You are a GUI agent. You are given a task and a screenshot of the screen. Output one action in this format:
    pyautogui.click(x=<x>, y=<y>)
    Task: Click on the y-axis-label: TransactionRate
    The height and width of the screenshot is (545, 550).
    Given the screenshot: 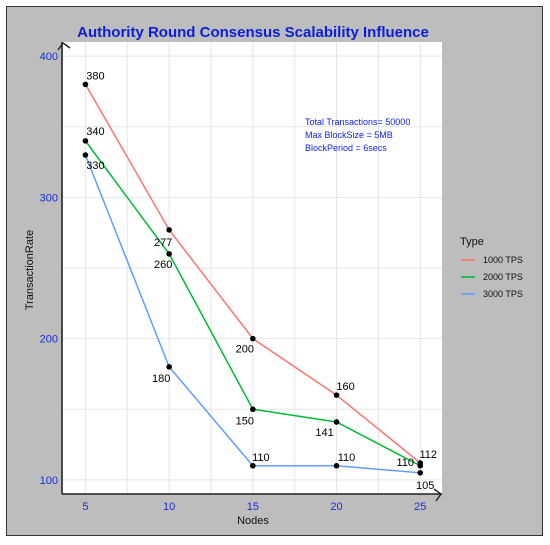 What is the action you would take?
    pyautogui.click(x=30, y=270)
    